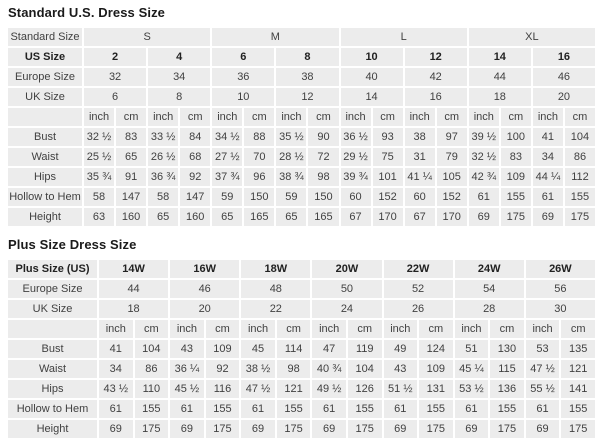  I want to click on conversion-cell: 22, so click(276, 309).